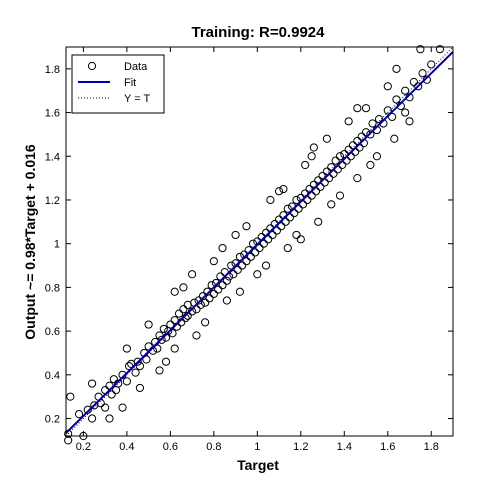 This screenshot has width=500, height=500. What do you see at coordinates (52, 288) in the screenshot?
I see `y-tick-label: 0.8` at bounding box center [52, 288].